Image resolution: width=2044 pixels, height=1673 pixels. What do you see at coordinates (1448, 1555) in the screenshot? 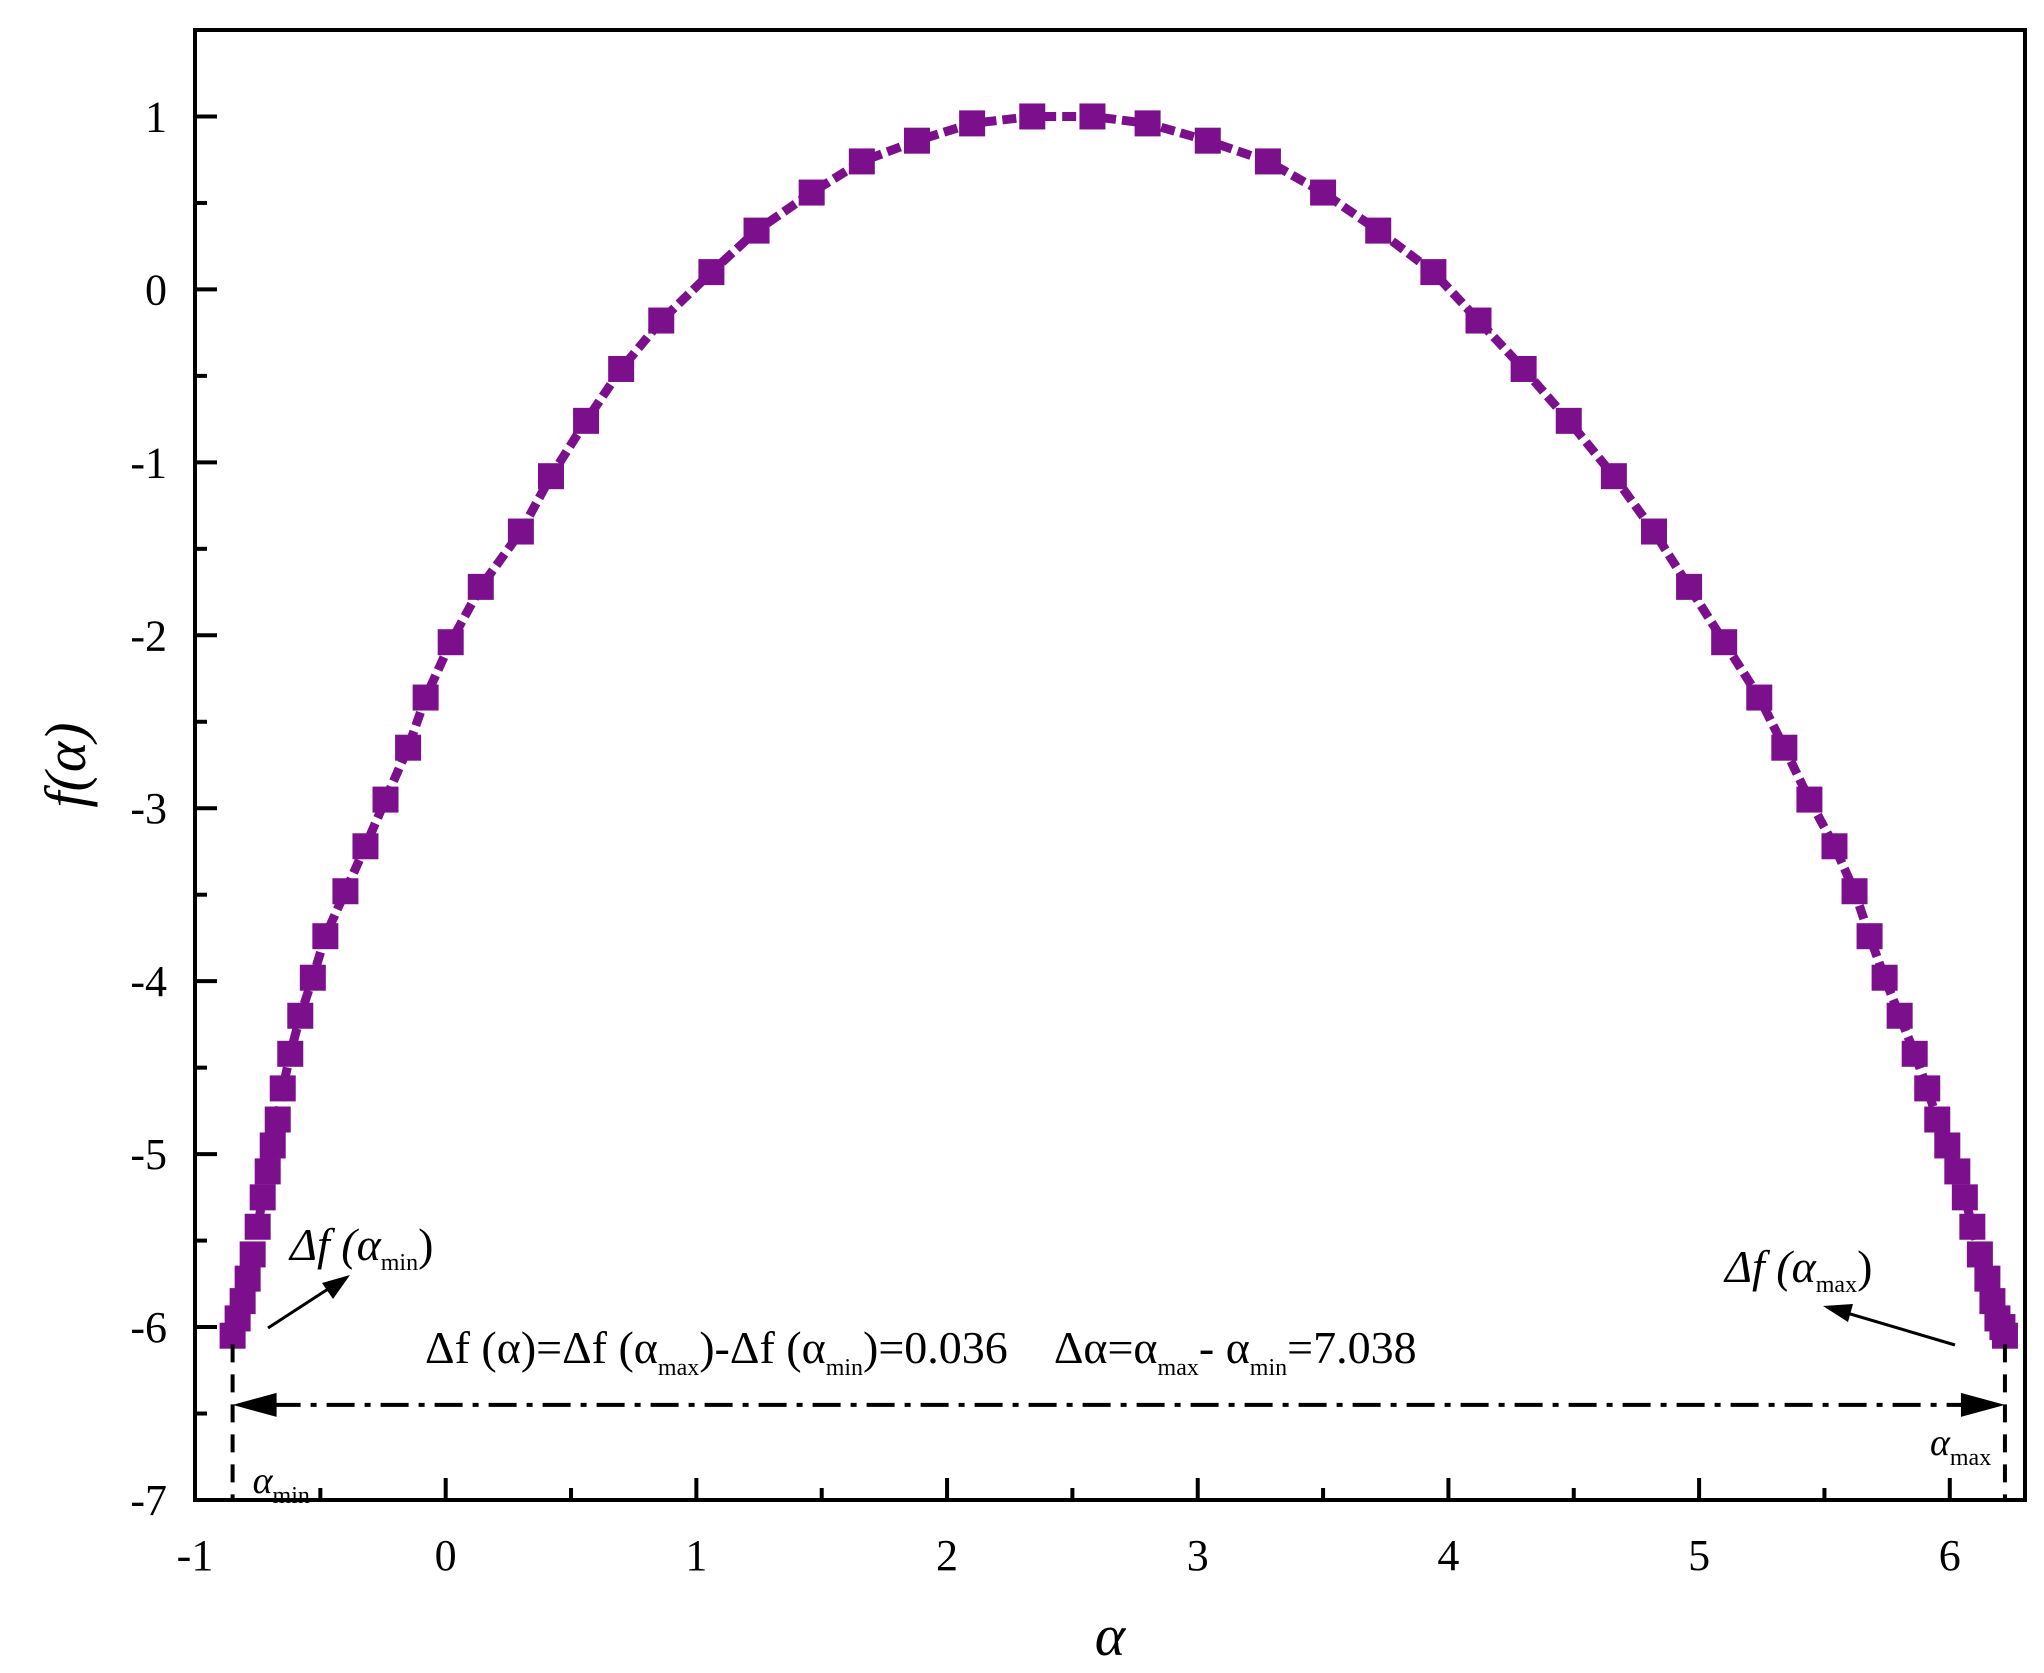
I see `x-tick-label: 4` at bounding box center [1448, 1555].